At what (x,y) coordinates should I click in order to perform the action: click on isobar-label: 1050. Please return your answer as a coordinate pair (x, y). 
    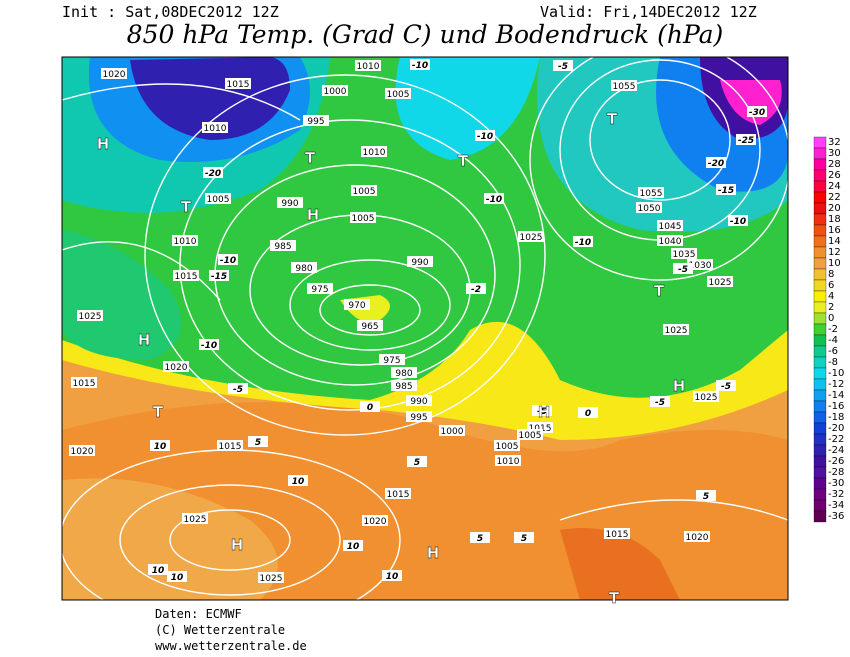
    Looking at the image, I should click on (649, 209).